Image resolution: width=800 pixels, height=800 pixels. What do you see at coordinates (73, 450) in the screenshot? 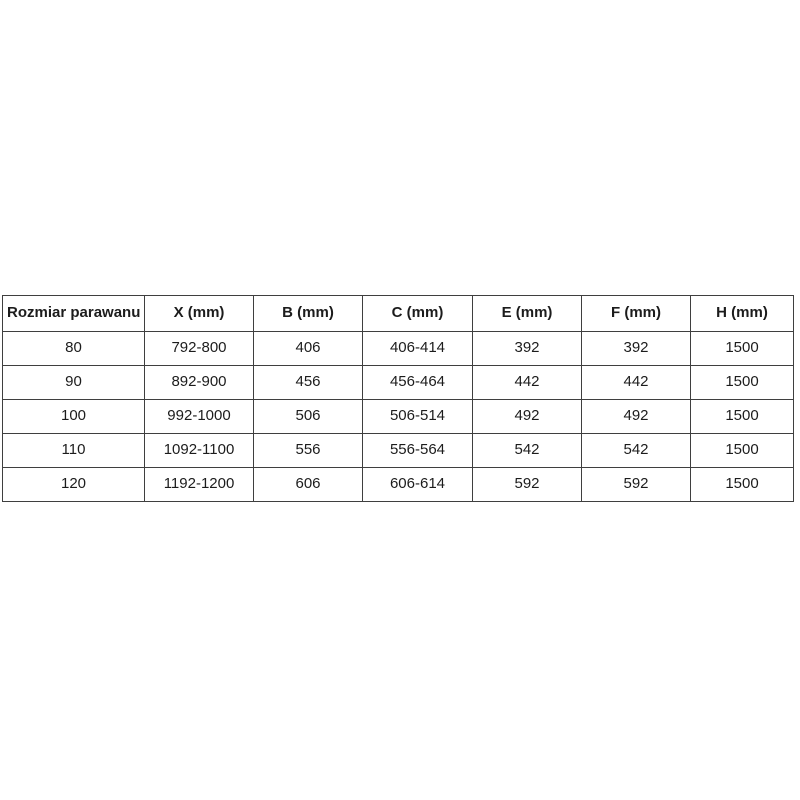
I see `table-cell: 110` at bounding box center [73, 450].